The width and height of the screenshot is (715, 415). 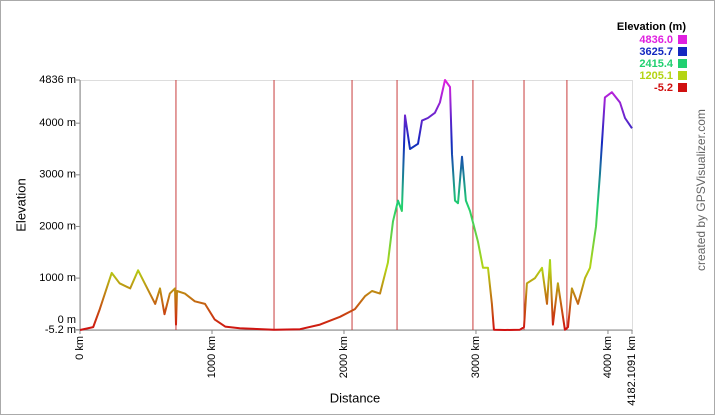 I want to click on y-tick-label: 4000 m, so click(x=57, y=123).